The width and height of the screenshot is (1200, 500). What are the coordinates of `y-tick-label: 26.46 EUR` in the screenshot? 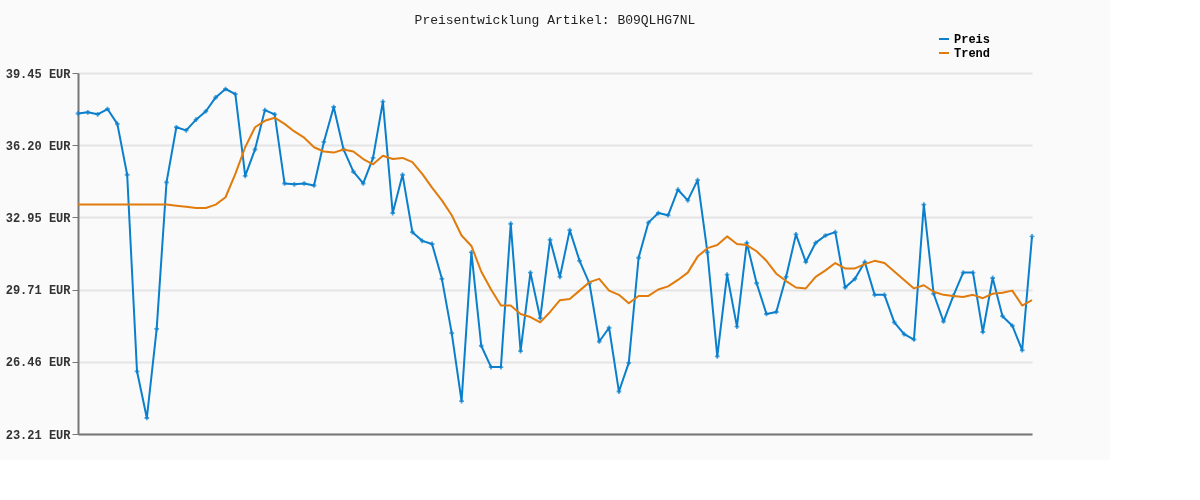 It's located at (38, 363).